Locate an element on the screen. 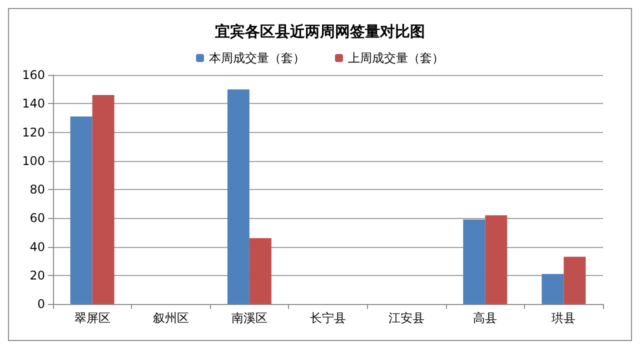  y-tick-label: 140 is located at coordinates (33, 103).